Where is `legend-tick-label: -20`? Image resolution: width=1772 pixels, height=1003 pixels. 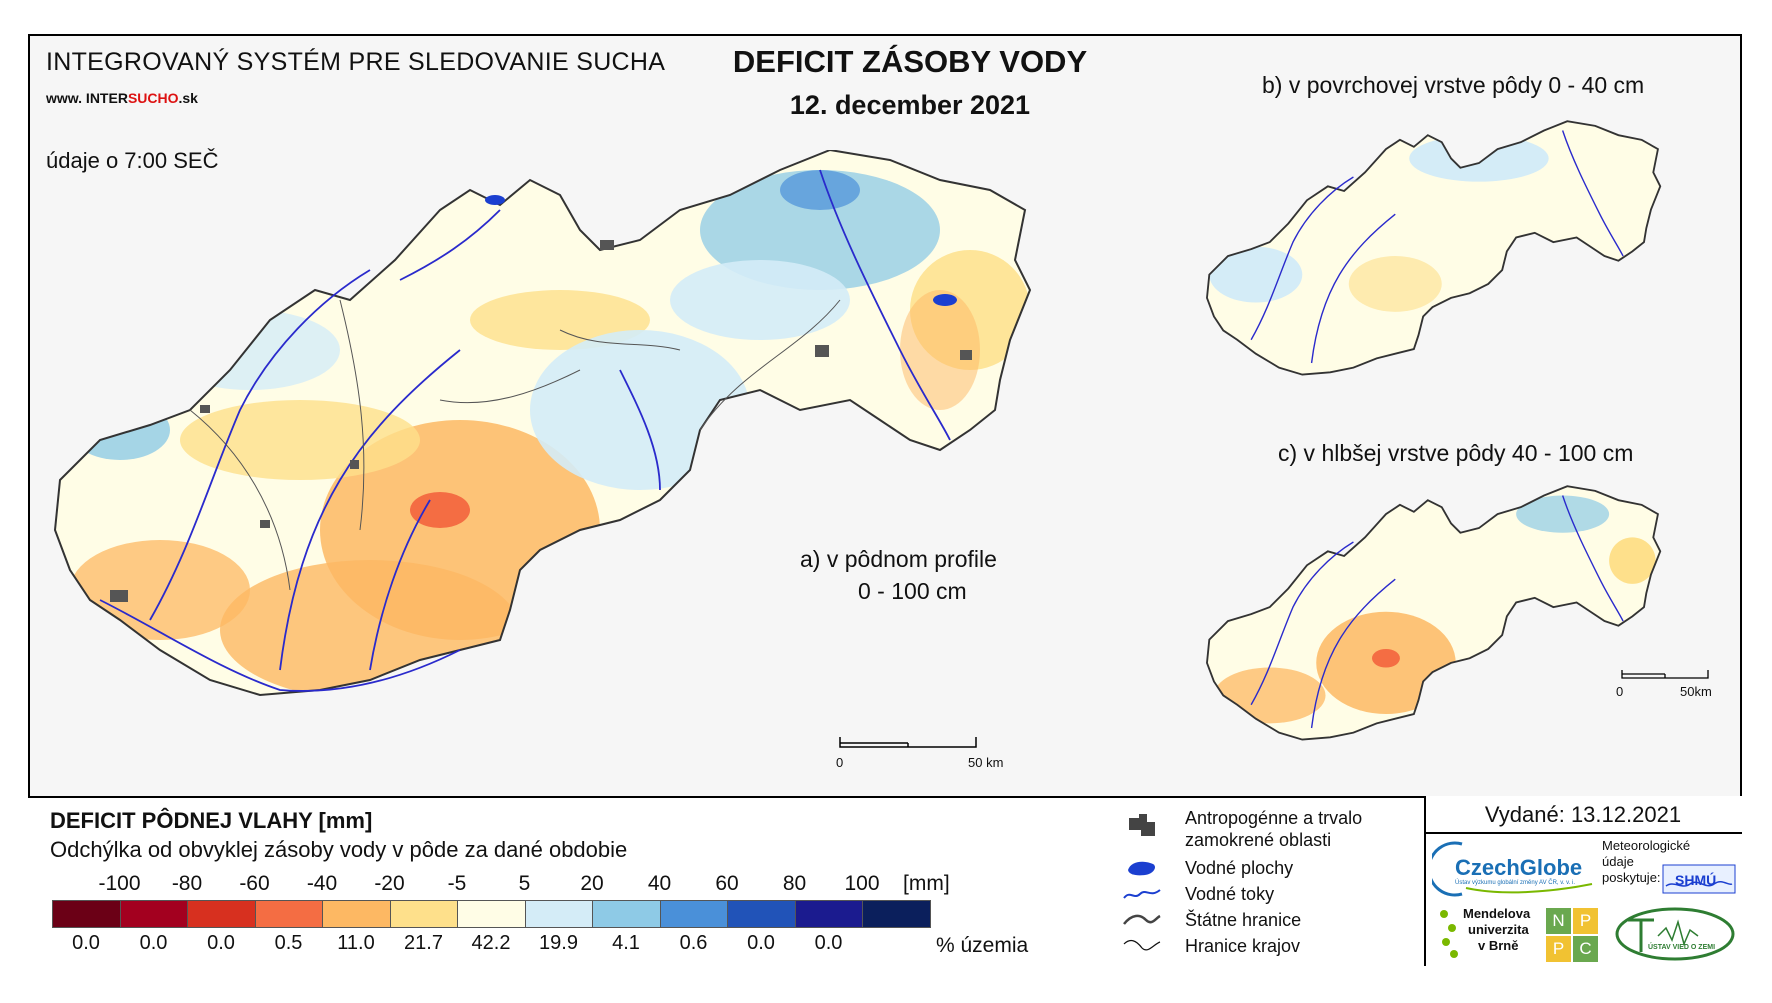
legend-tick-label: -20 is located at coordinates (389, 883).